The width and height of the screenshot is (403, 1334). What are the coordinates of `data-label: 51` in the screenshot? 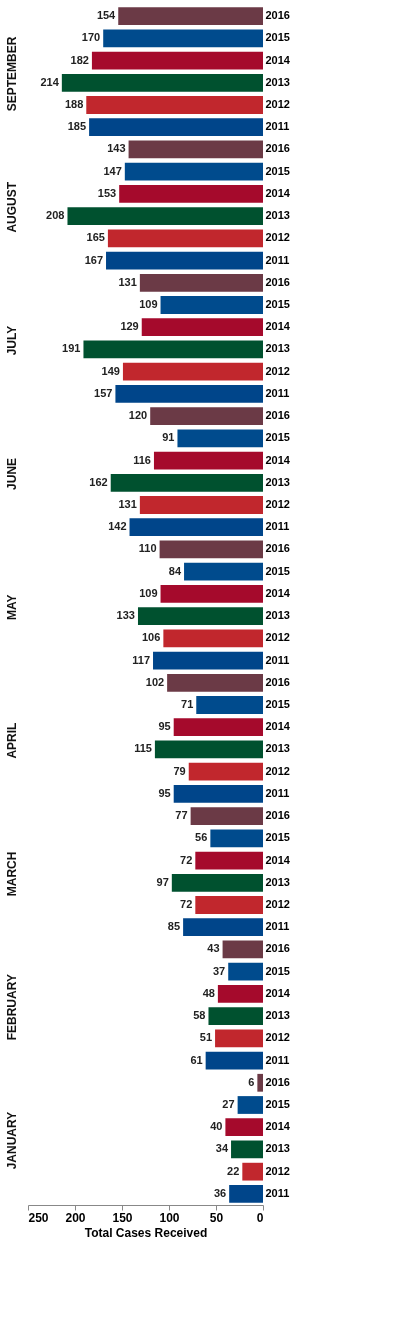 It's located at (206, 1037).